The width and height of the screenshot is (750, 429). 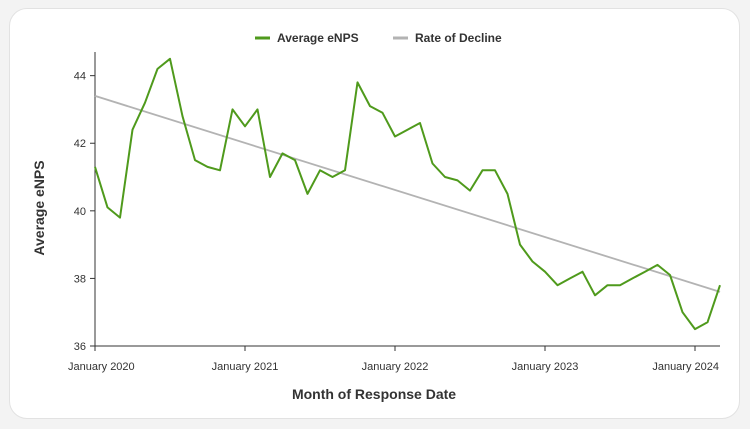 What do you see at coordinates (685, 367) in the screenshot?
I see `x-tick-label: January 2024` at bounding box center [685, 367].